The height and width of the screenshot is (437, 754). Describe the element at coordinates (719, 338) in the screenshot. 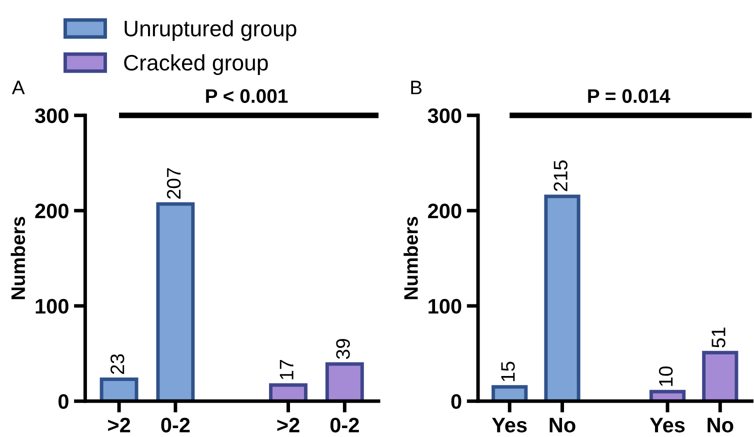

I see `data-label: 51` at that location.